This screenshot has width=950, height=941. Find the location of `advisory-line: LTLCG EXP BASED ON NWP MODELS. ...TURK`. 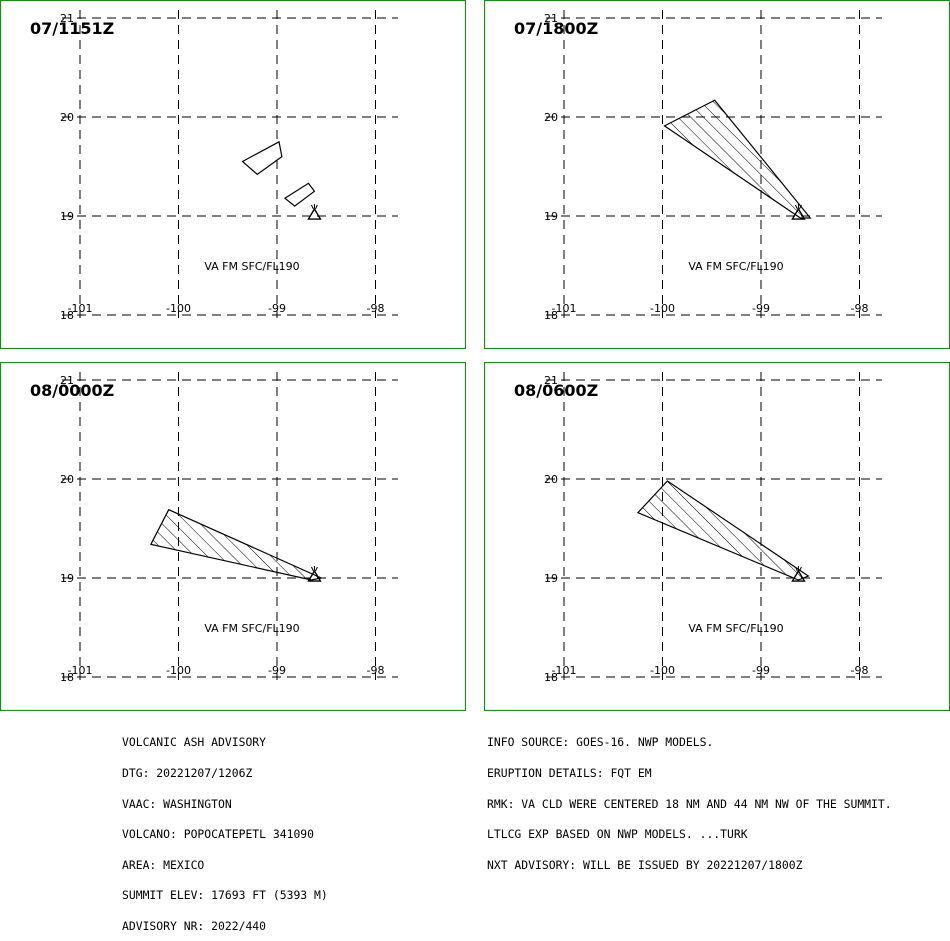

advisory-line: LTLCG EXP BASED ON NWP MODELS. ...TURK is located at coordinates (617, 834).